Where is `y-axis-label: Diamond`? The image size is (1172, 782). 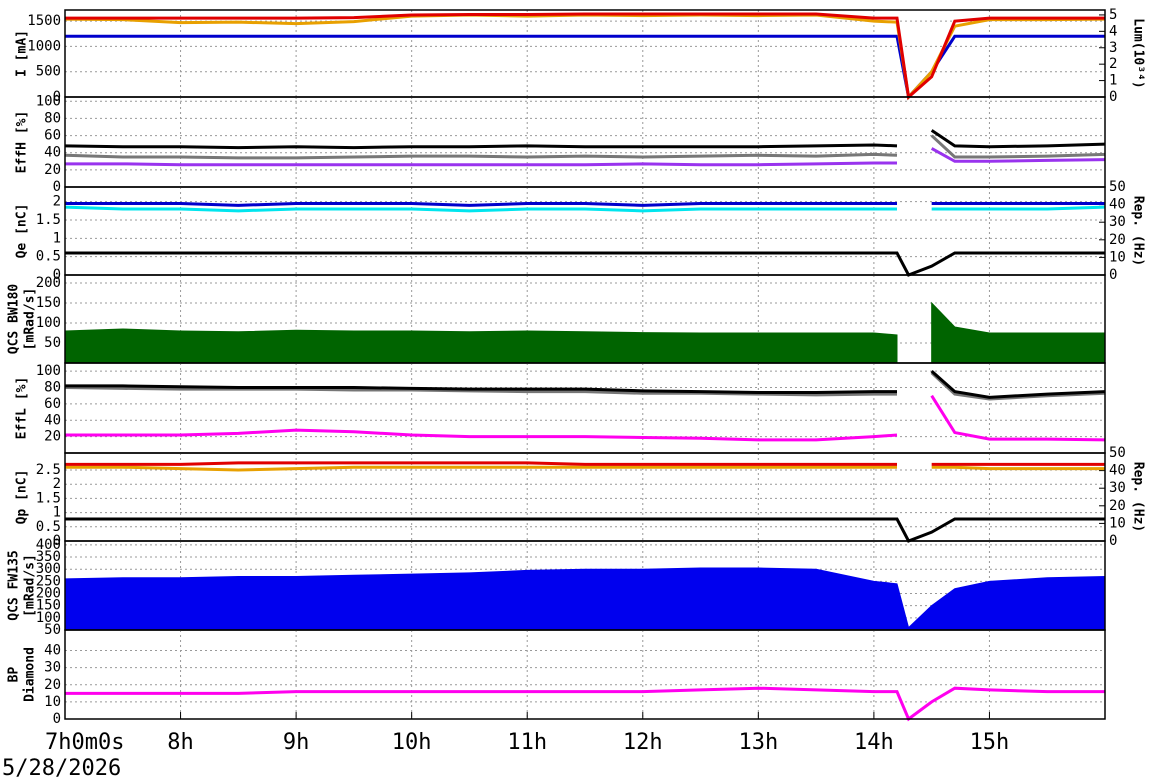 y-axis-label: Diamond is located at coordinates (30, 674).